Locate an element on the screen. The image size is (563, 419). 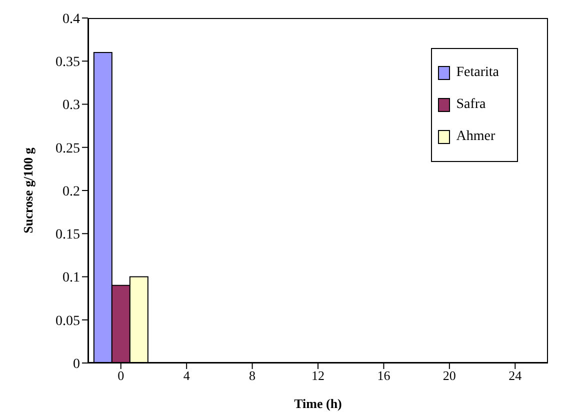
x-tick-label: 12 is located at coordinates (318, 376).